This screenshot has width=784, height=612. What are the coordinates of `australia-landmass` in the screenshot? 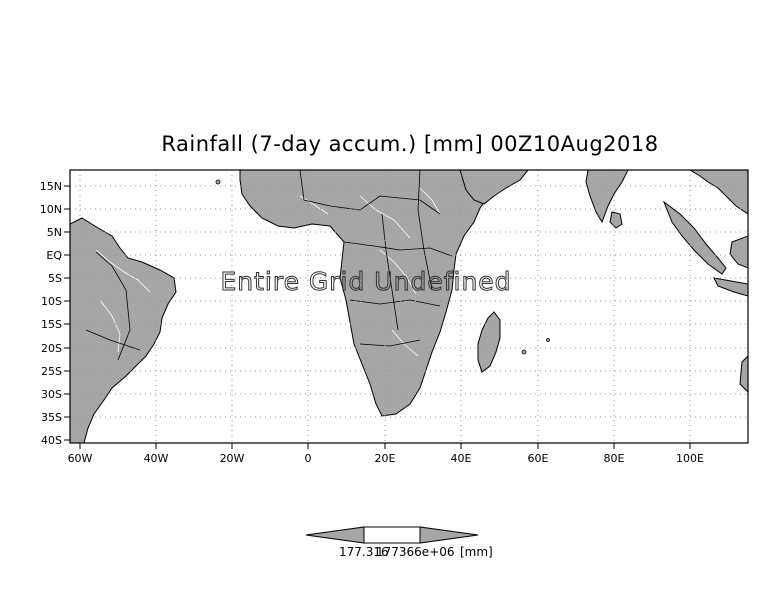 It's located at (743, 374).